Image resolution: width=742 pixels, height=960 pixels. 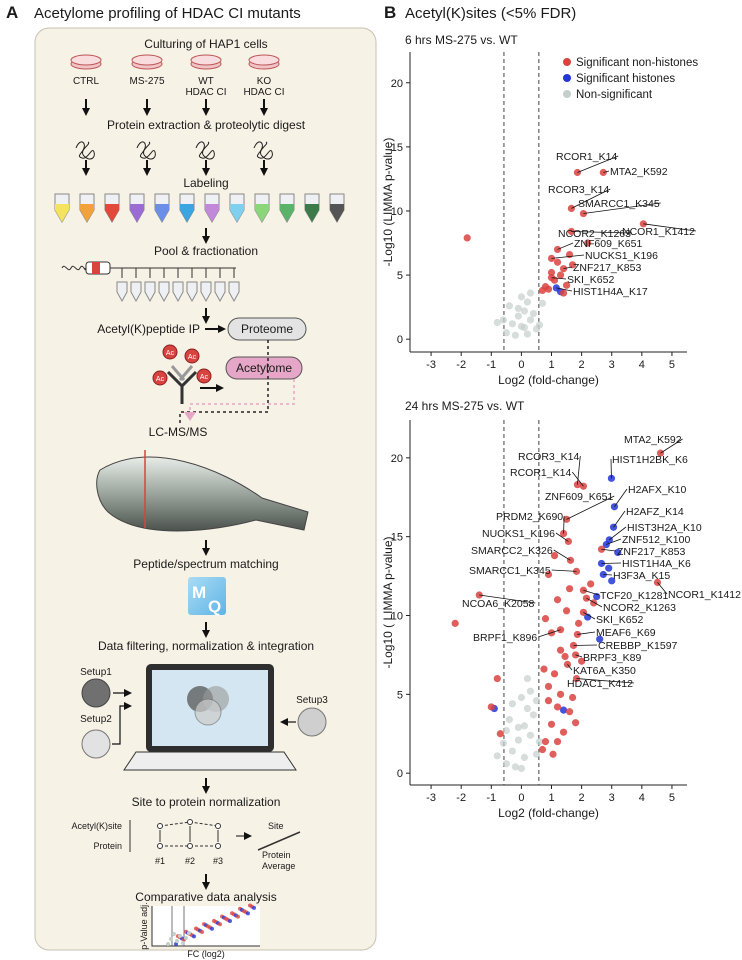 I want to click on scheme-label: Protein, so click(x=107, y=846).